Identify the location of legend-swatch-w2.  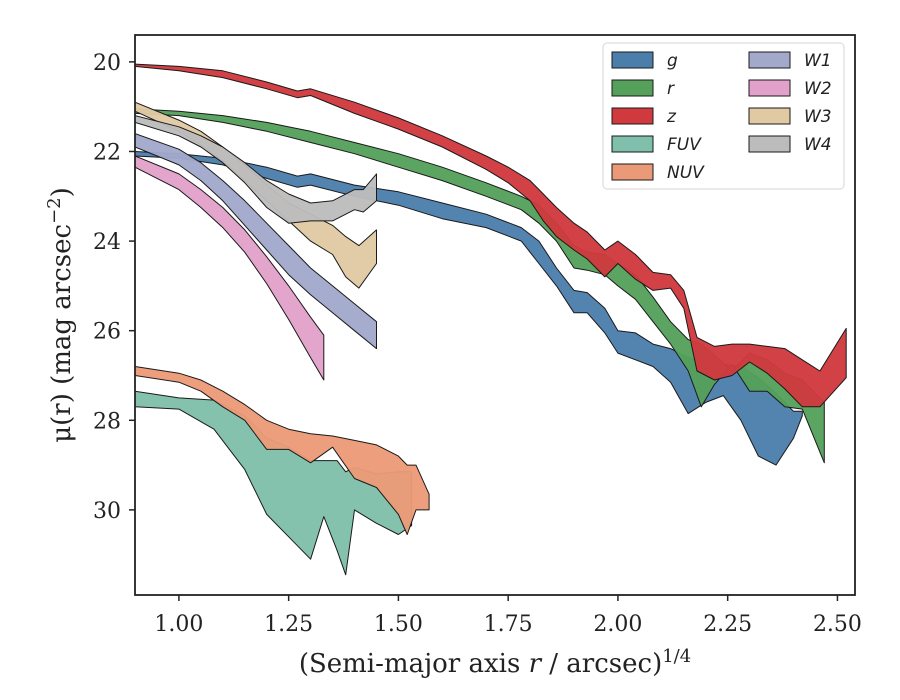
(769, 88).